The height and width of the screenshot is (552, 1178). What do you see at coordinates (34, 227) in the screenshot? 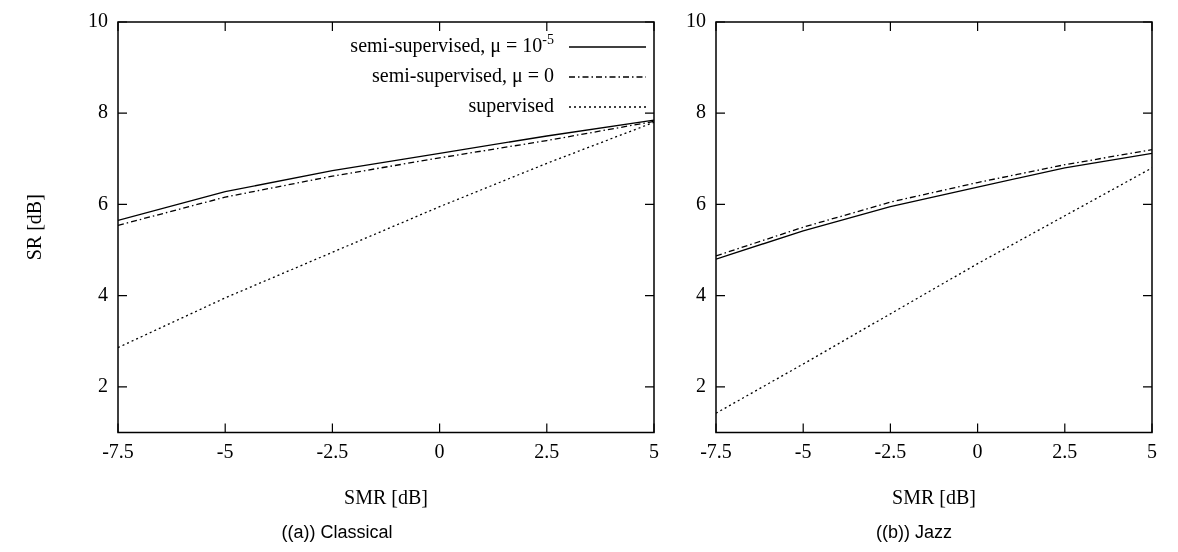
I see `y-axis-title: SR [dB]` at bounding box center [34, 227].